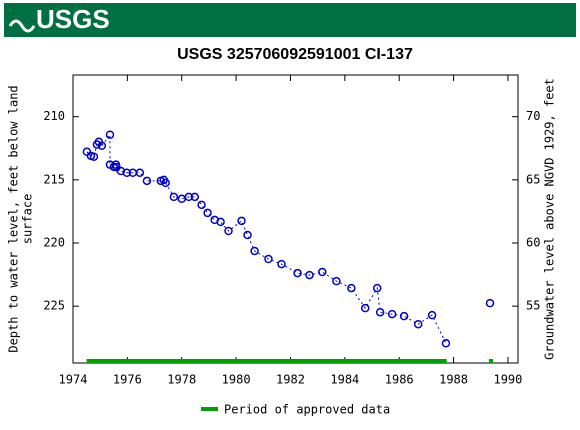 This screenshot has height=430, width=580. What do you see at coordinates (127, 380) in the screenshot?
I see `x-tick-label: 1976` at bounding box center [127, 380].